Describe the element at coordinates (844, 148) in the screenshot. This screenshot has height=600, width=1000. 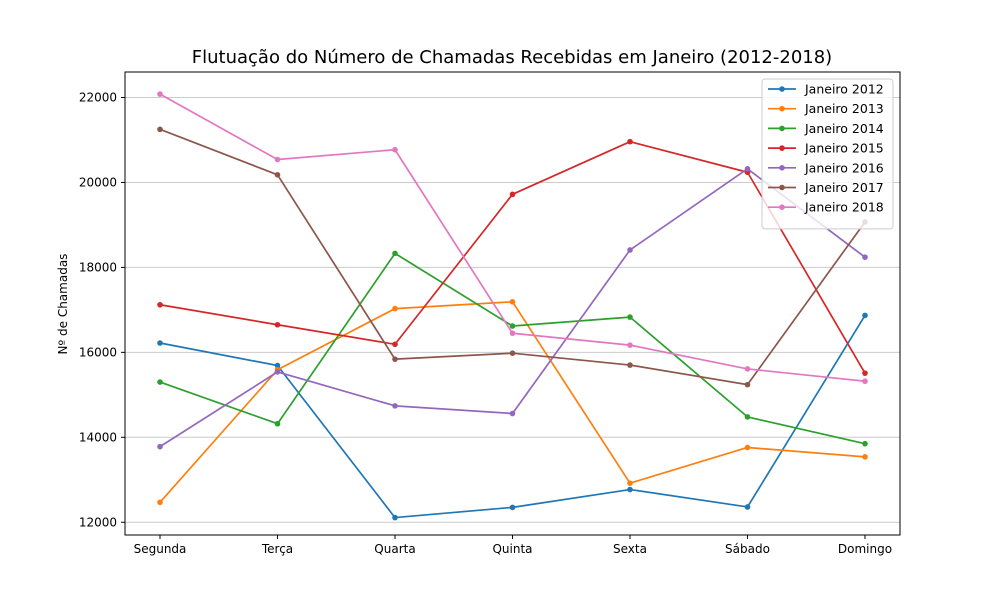
I see `legend-label: Janeiro 2015` at that location.